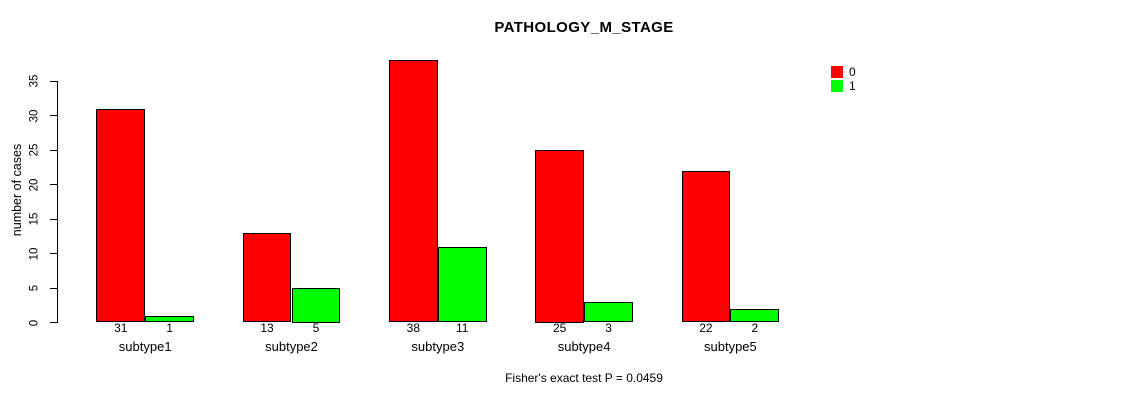 This screenshot has width=1140, height=400. Describe the element at coordinates (57, 202) in the screenshot. I see `y-axis-line` at that location.